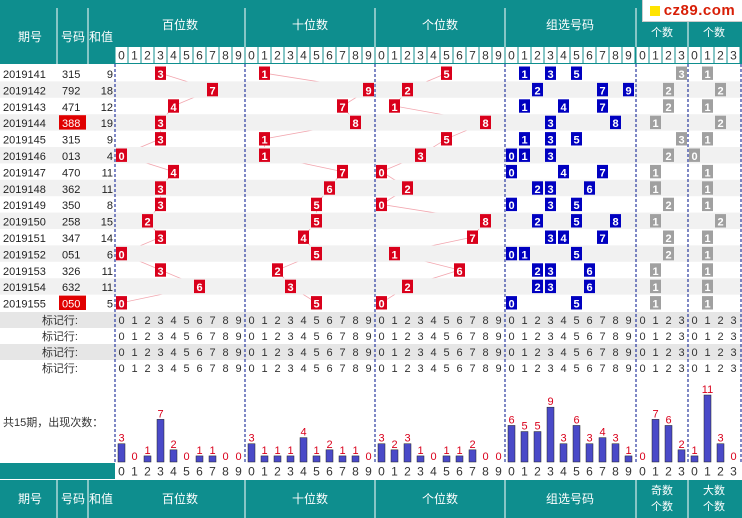 The height and width of the screenshot is (518, 742). I want to click on odd-count-label: 3, so click(681, 75).